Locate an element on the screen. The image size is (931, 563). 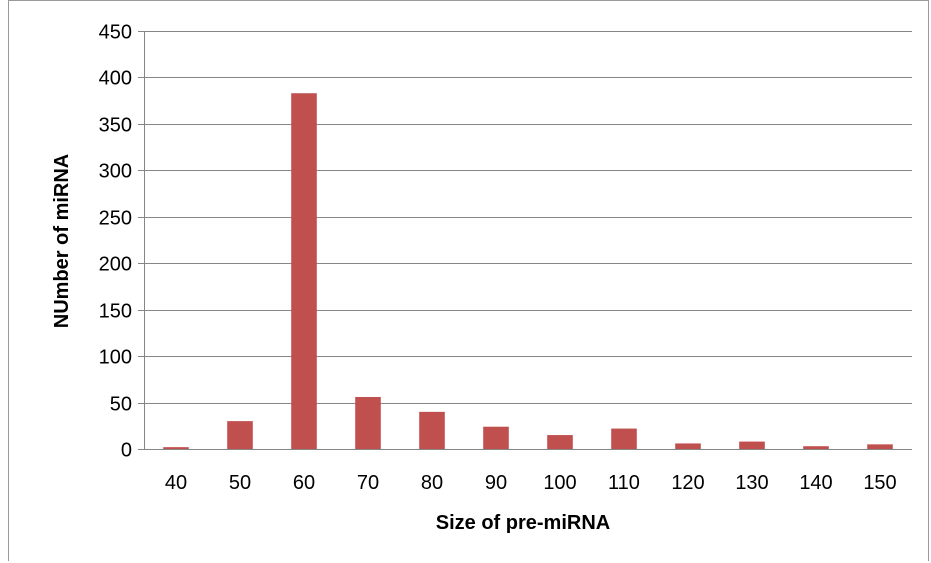
x-tick-label: 60 is located at coordinates (304, 483).